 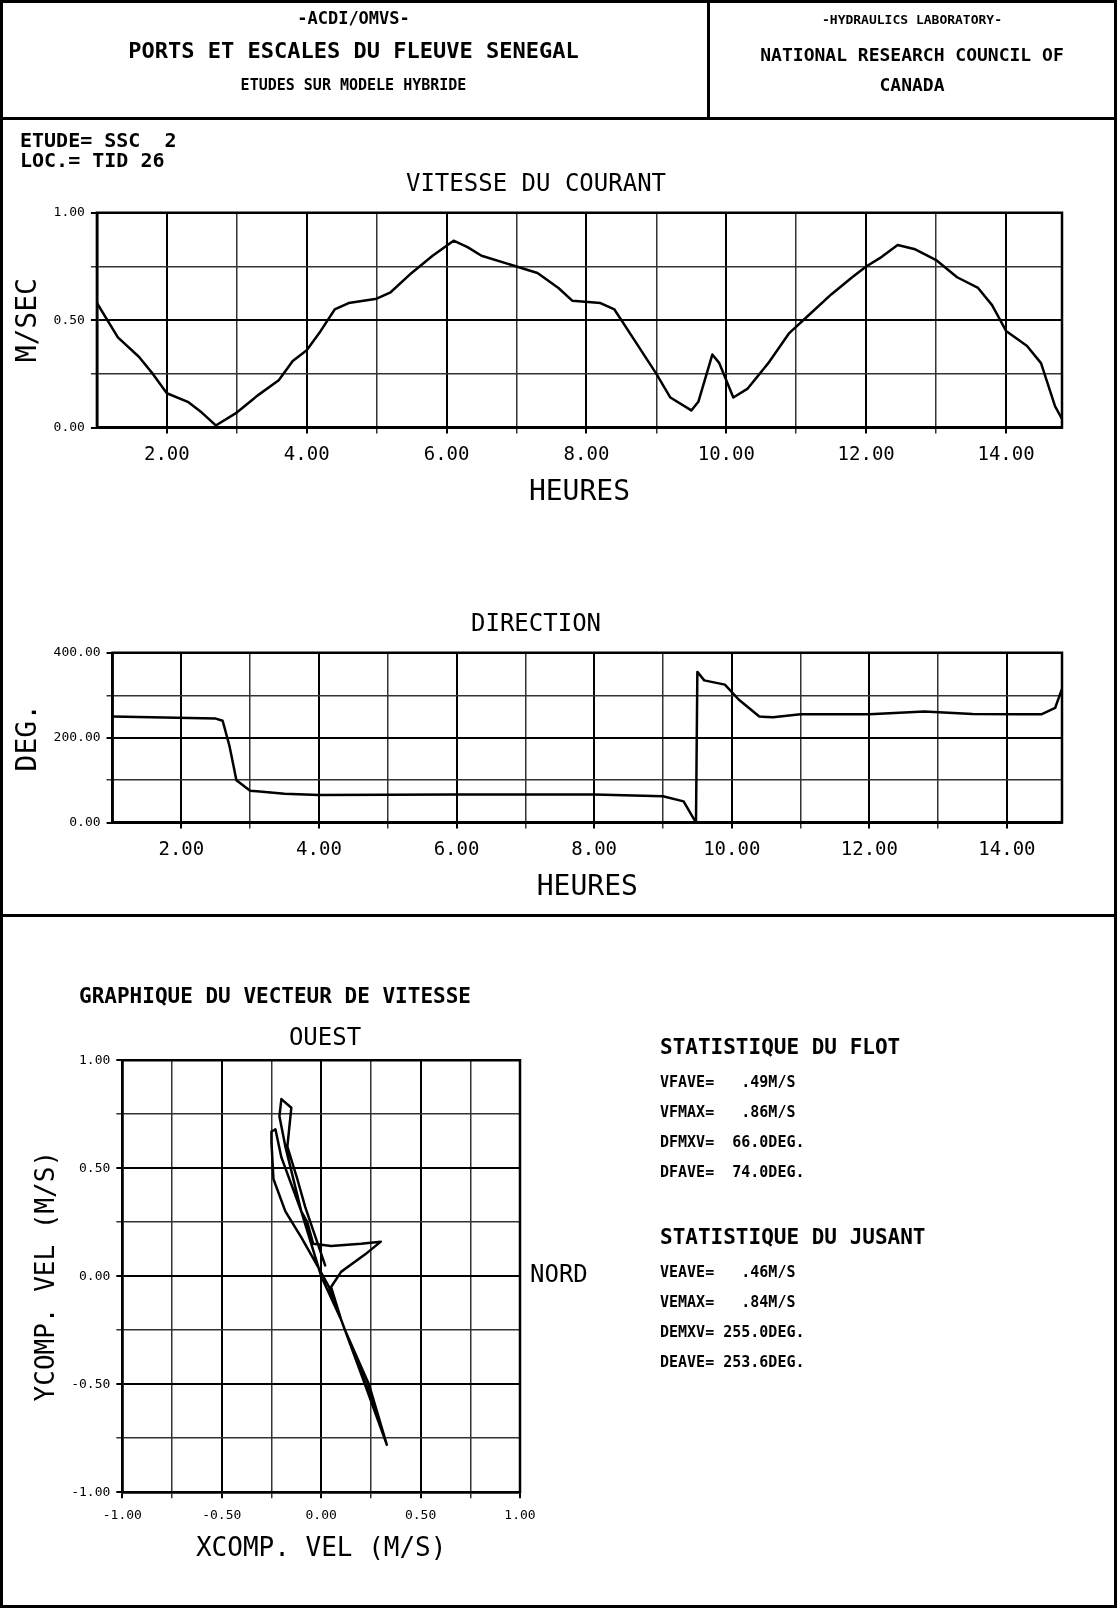 What do you see at coordinates (45, 1276) in the screenshot?
I see `y-axis-title: YCOMP. VEL (M/S)` at bounding box center [45, 1276].